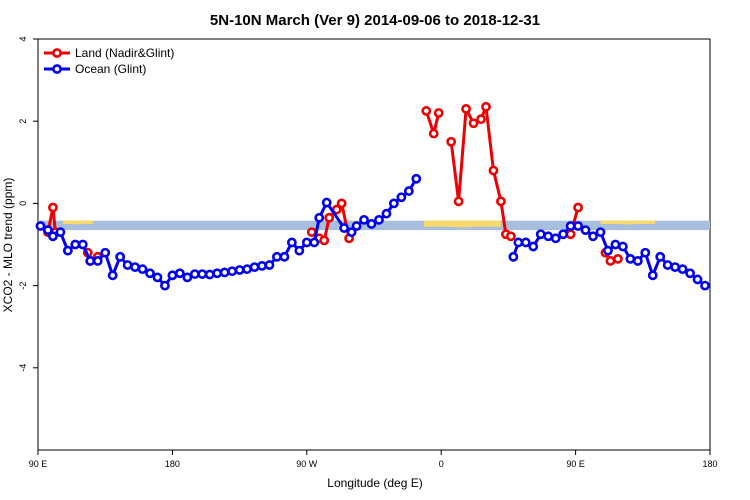 The height and width of the screenshot is (500, 750). What do you see at coordinates (110, 69) in the screenshot?
I see `legend-label: Ocean (Glint)` at bounding box center [110, 69].